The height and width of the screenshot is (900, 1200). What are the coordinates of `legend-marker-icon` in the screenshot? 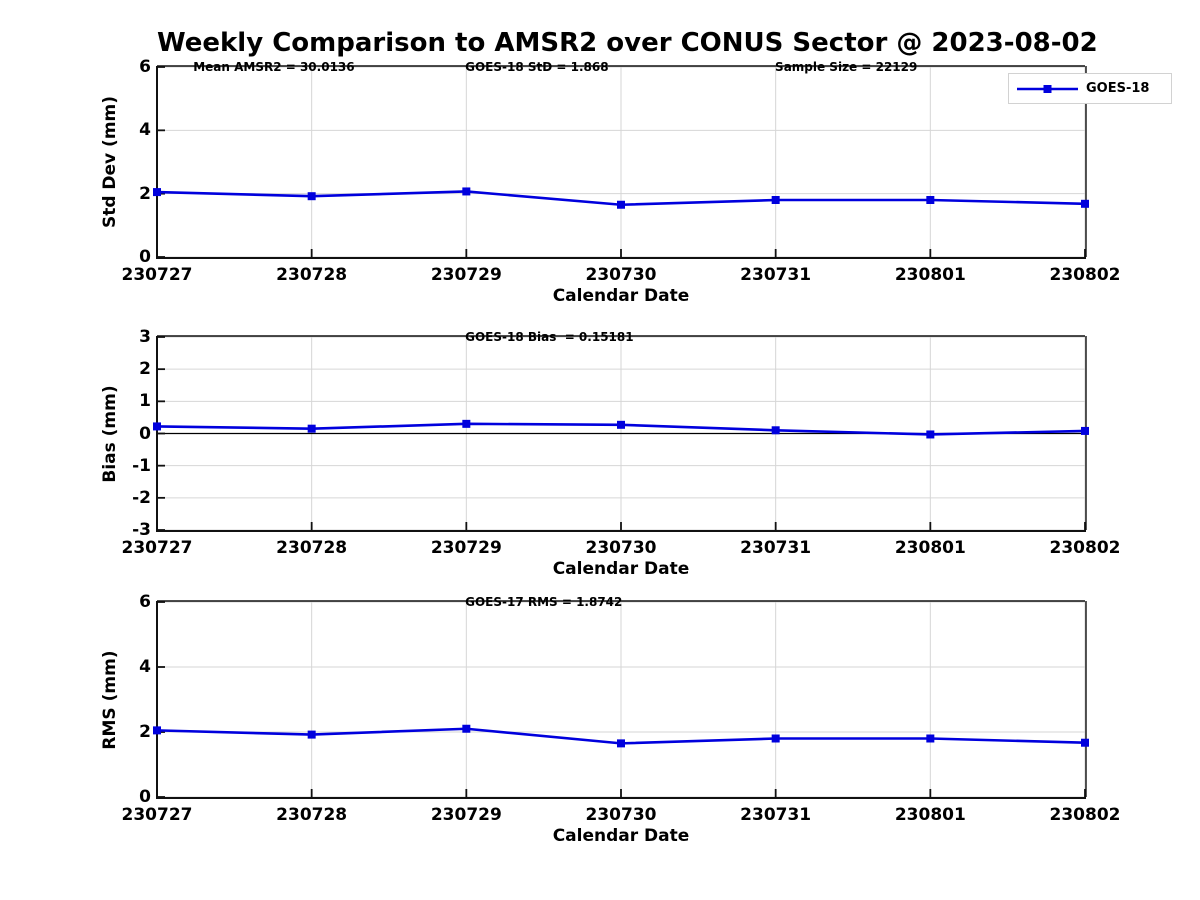 It's located at (1047, 89).